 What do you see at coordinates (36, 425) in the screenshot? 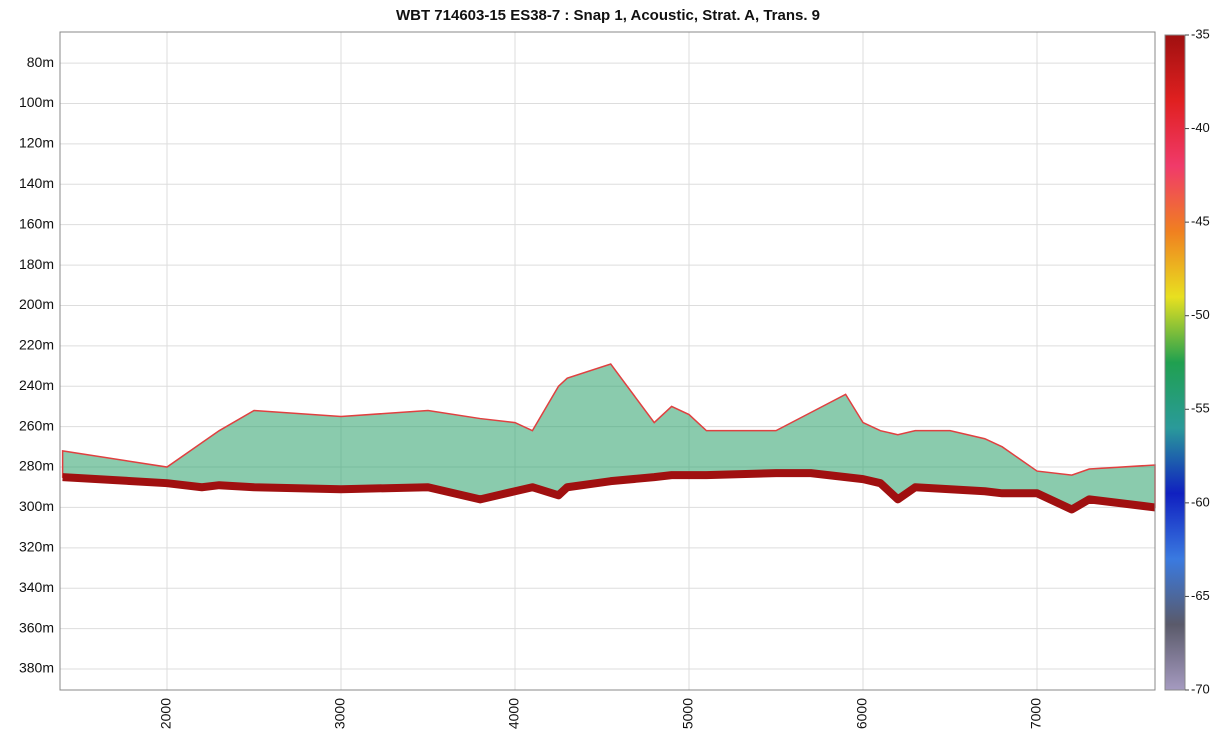
I see `y-tick-label: 260m` at bounding box center [36, 425].